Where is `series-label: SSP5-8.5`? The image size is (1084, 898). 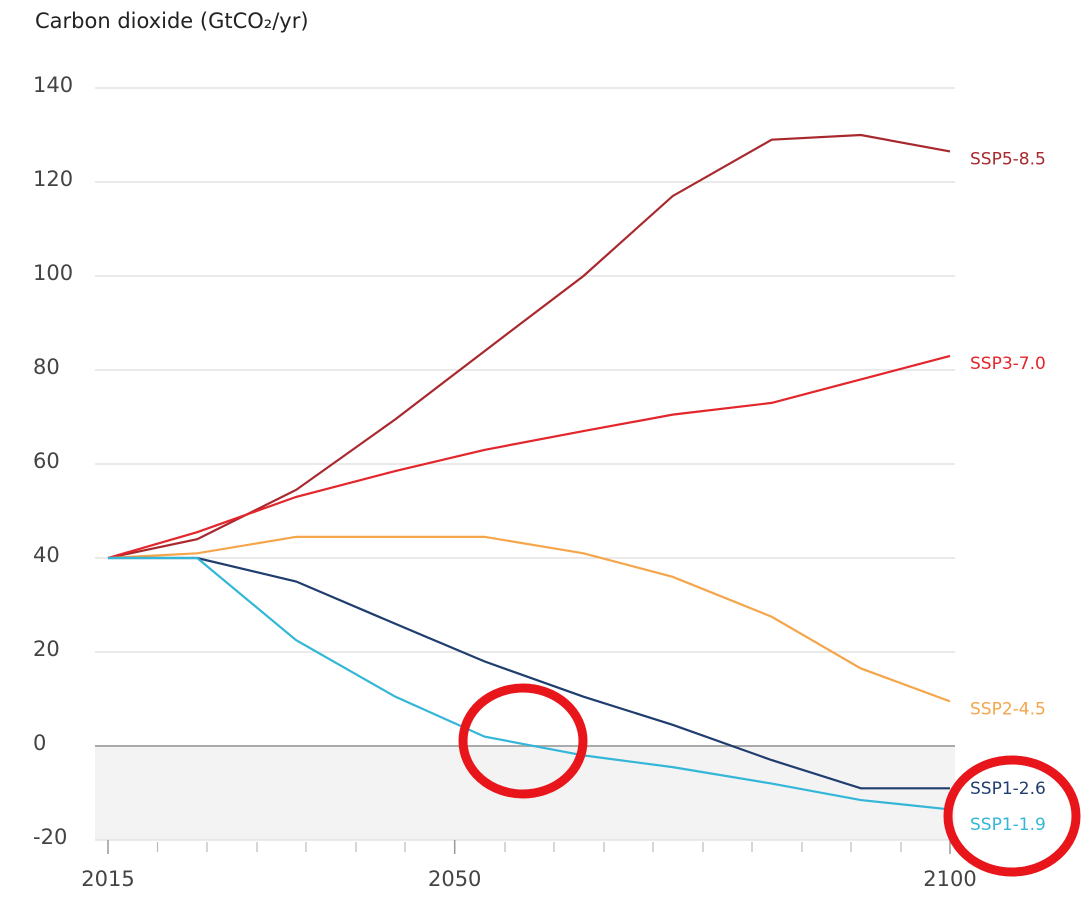 series-label: SSP5-8.5 is located at coordinates (1008, 159).